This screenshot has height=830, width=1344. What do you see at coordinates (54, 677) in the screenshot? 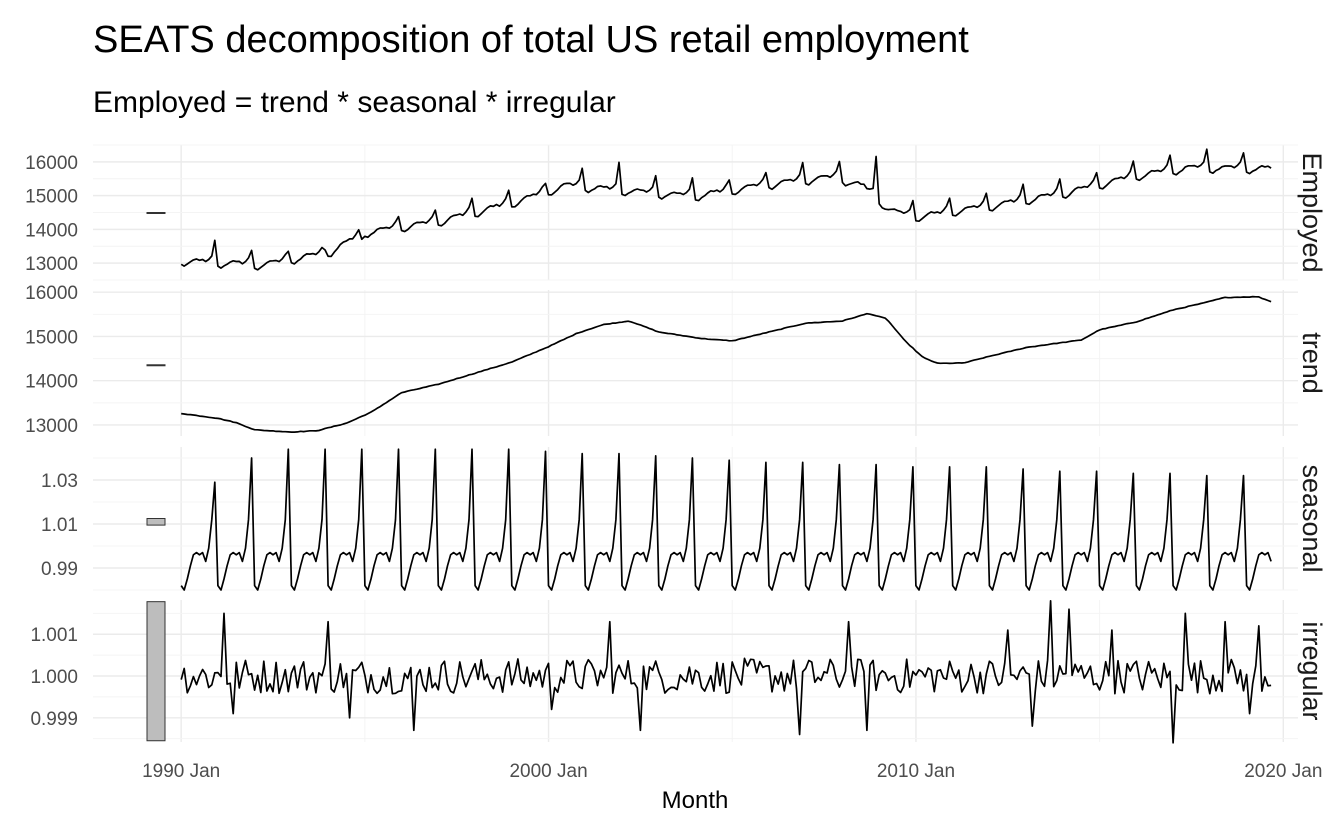
I see `y-tick-label: 1.000` at bounding box center [54, 677].